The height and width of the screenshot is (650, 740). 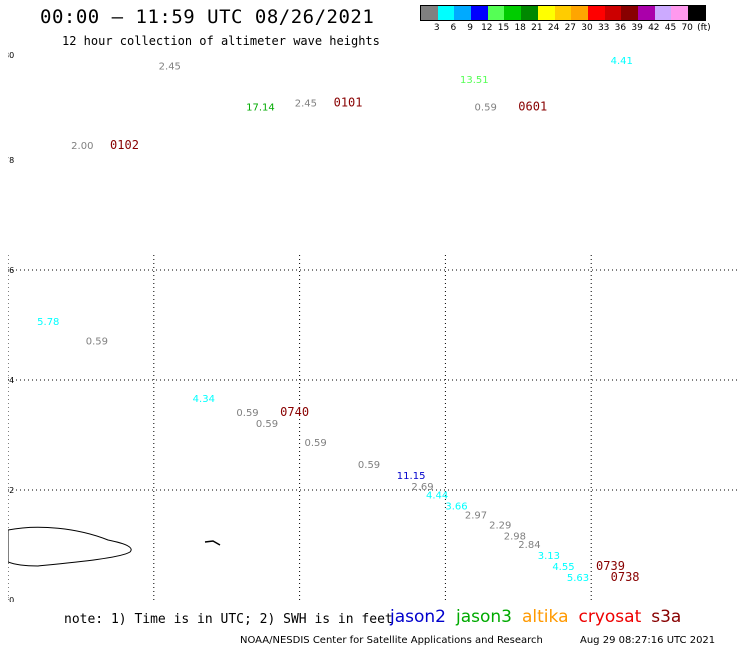 What do you see at coordinates (422, 487) in the screenshot?
I see `wave-height-value: 2.69` at bounding box center [422, 487].